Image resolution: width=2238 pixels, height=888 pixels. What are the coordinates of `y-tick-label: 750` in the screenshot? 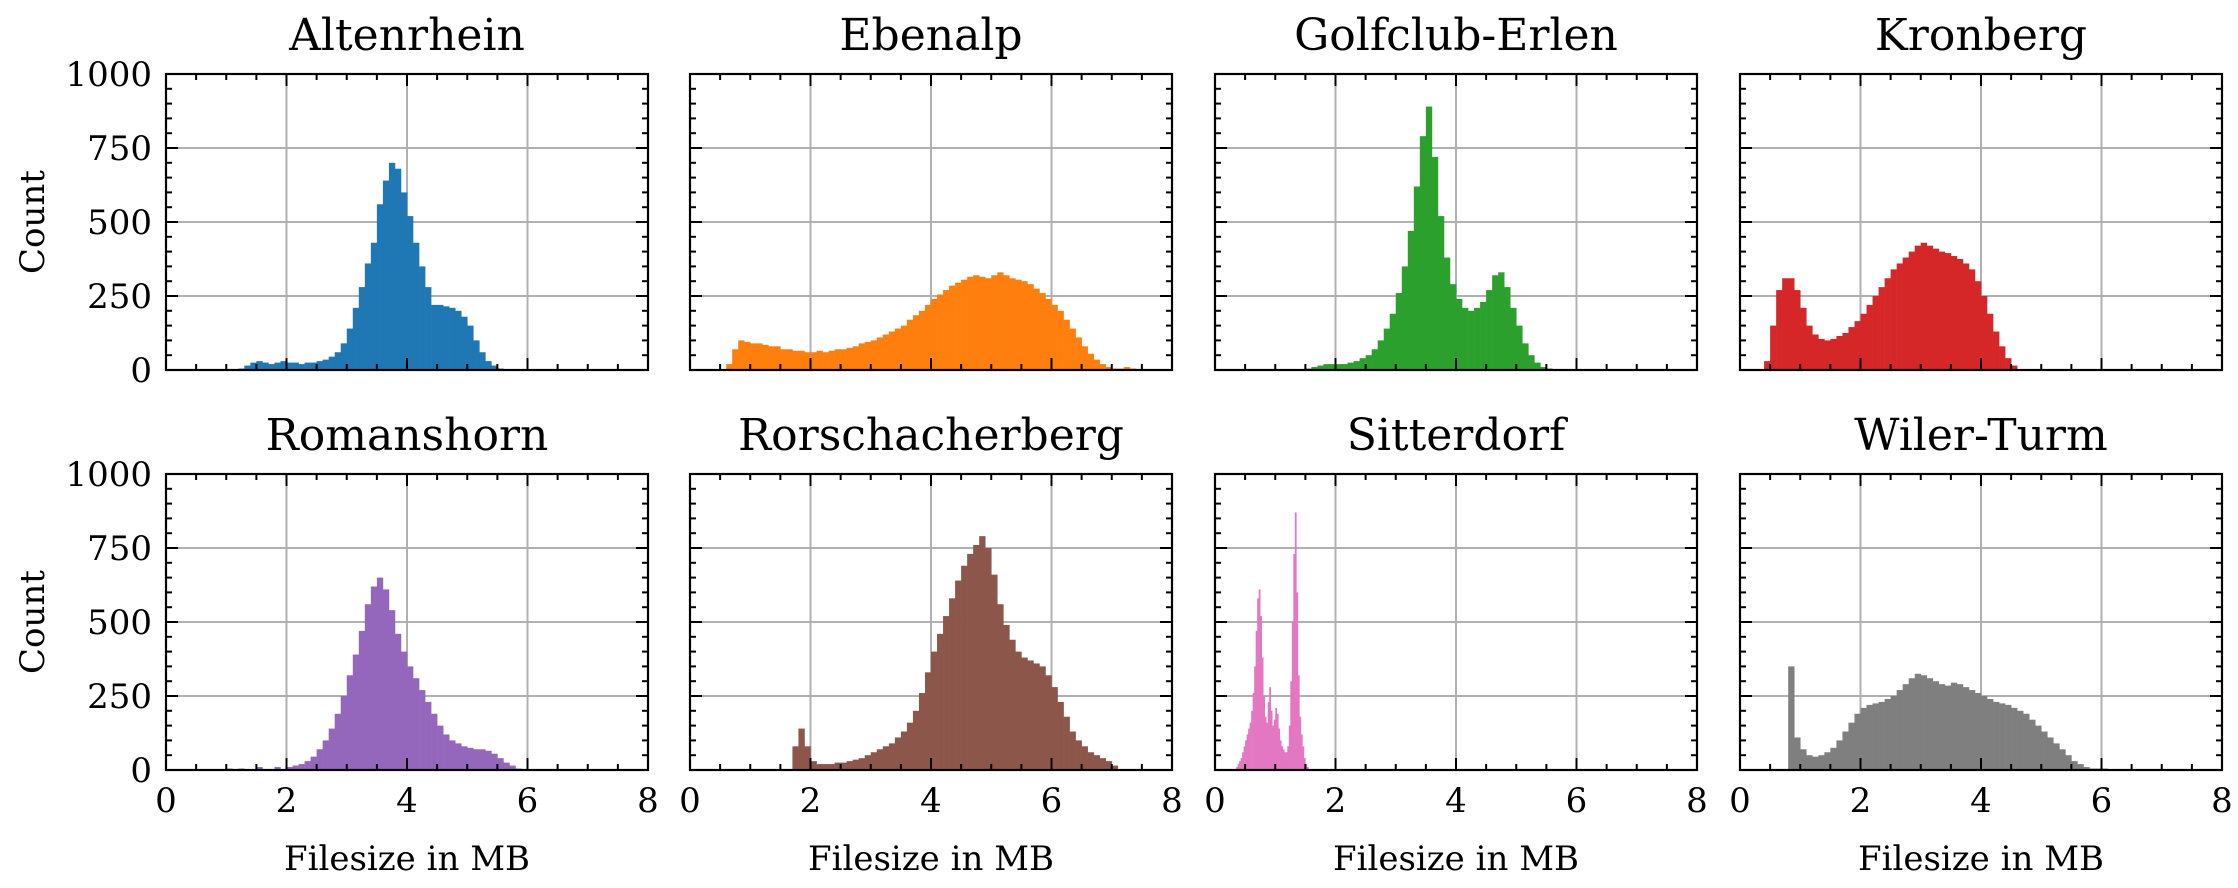 It's located at (119, 149).